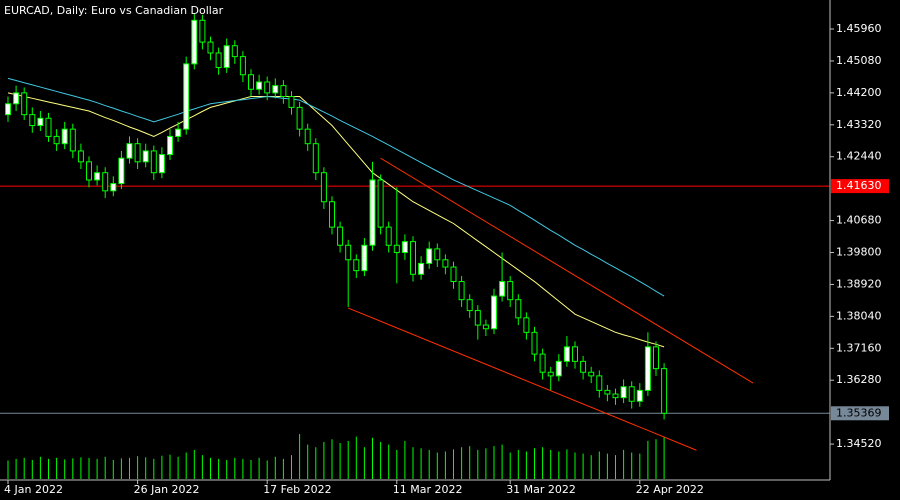 The height and width of the screenshot is (500, 900). What do you see at coordinates (859, 283) in the screenshot?
I see `y-tick-label: 1.38920` at bounding box center [859, 283].